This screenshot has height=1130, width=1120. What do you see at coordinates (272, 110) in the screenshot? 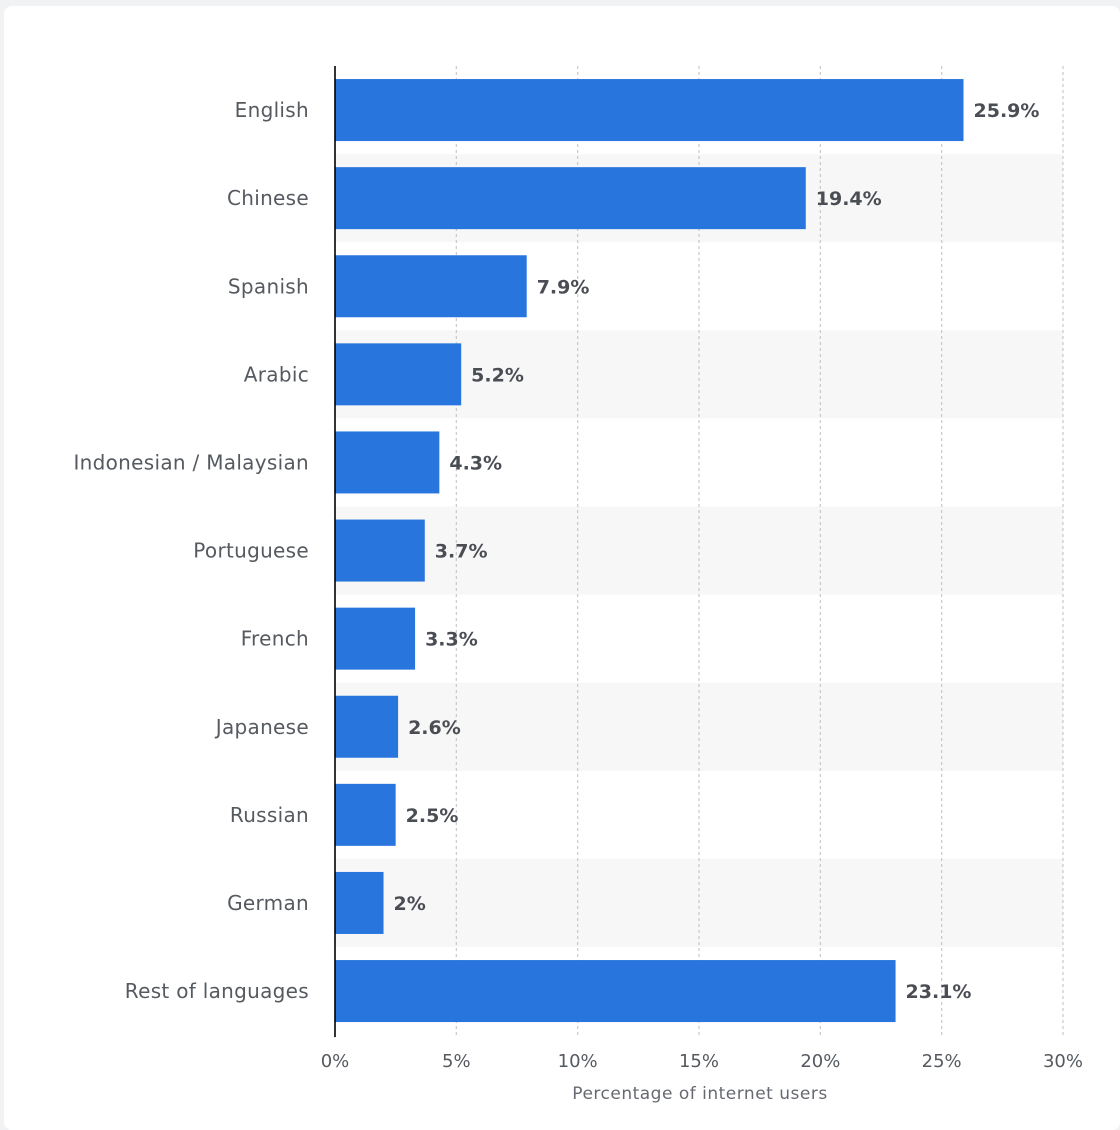
I see `category-label: English` at bounding box center [272, 110].